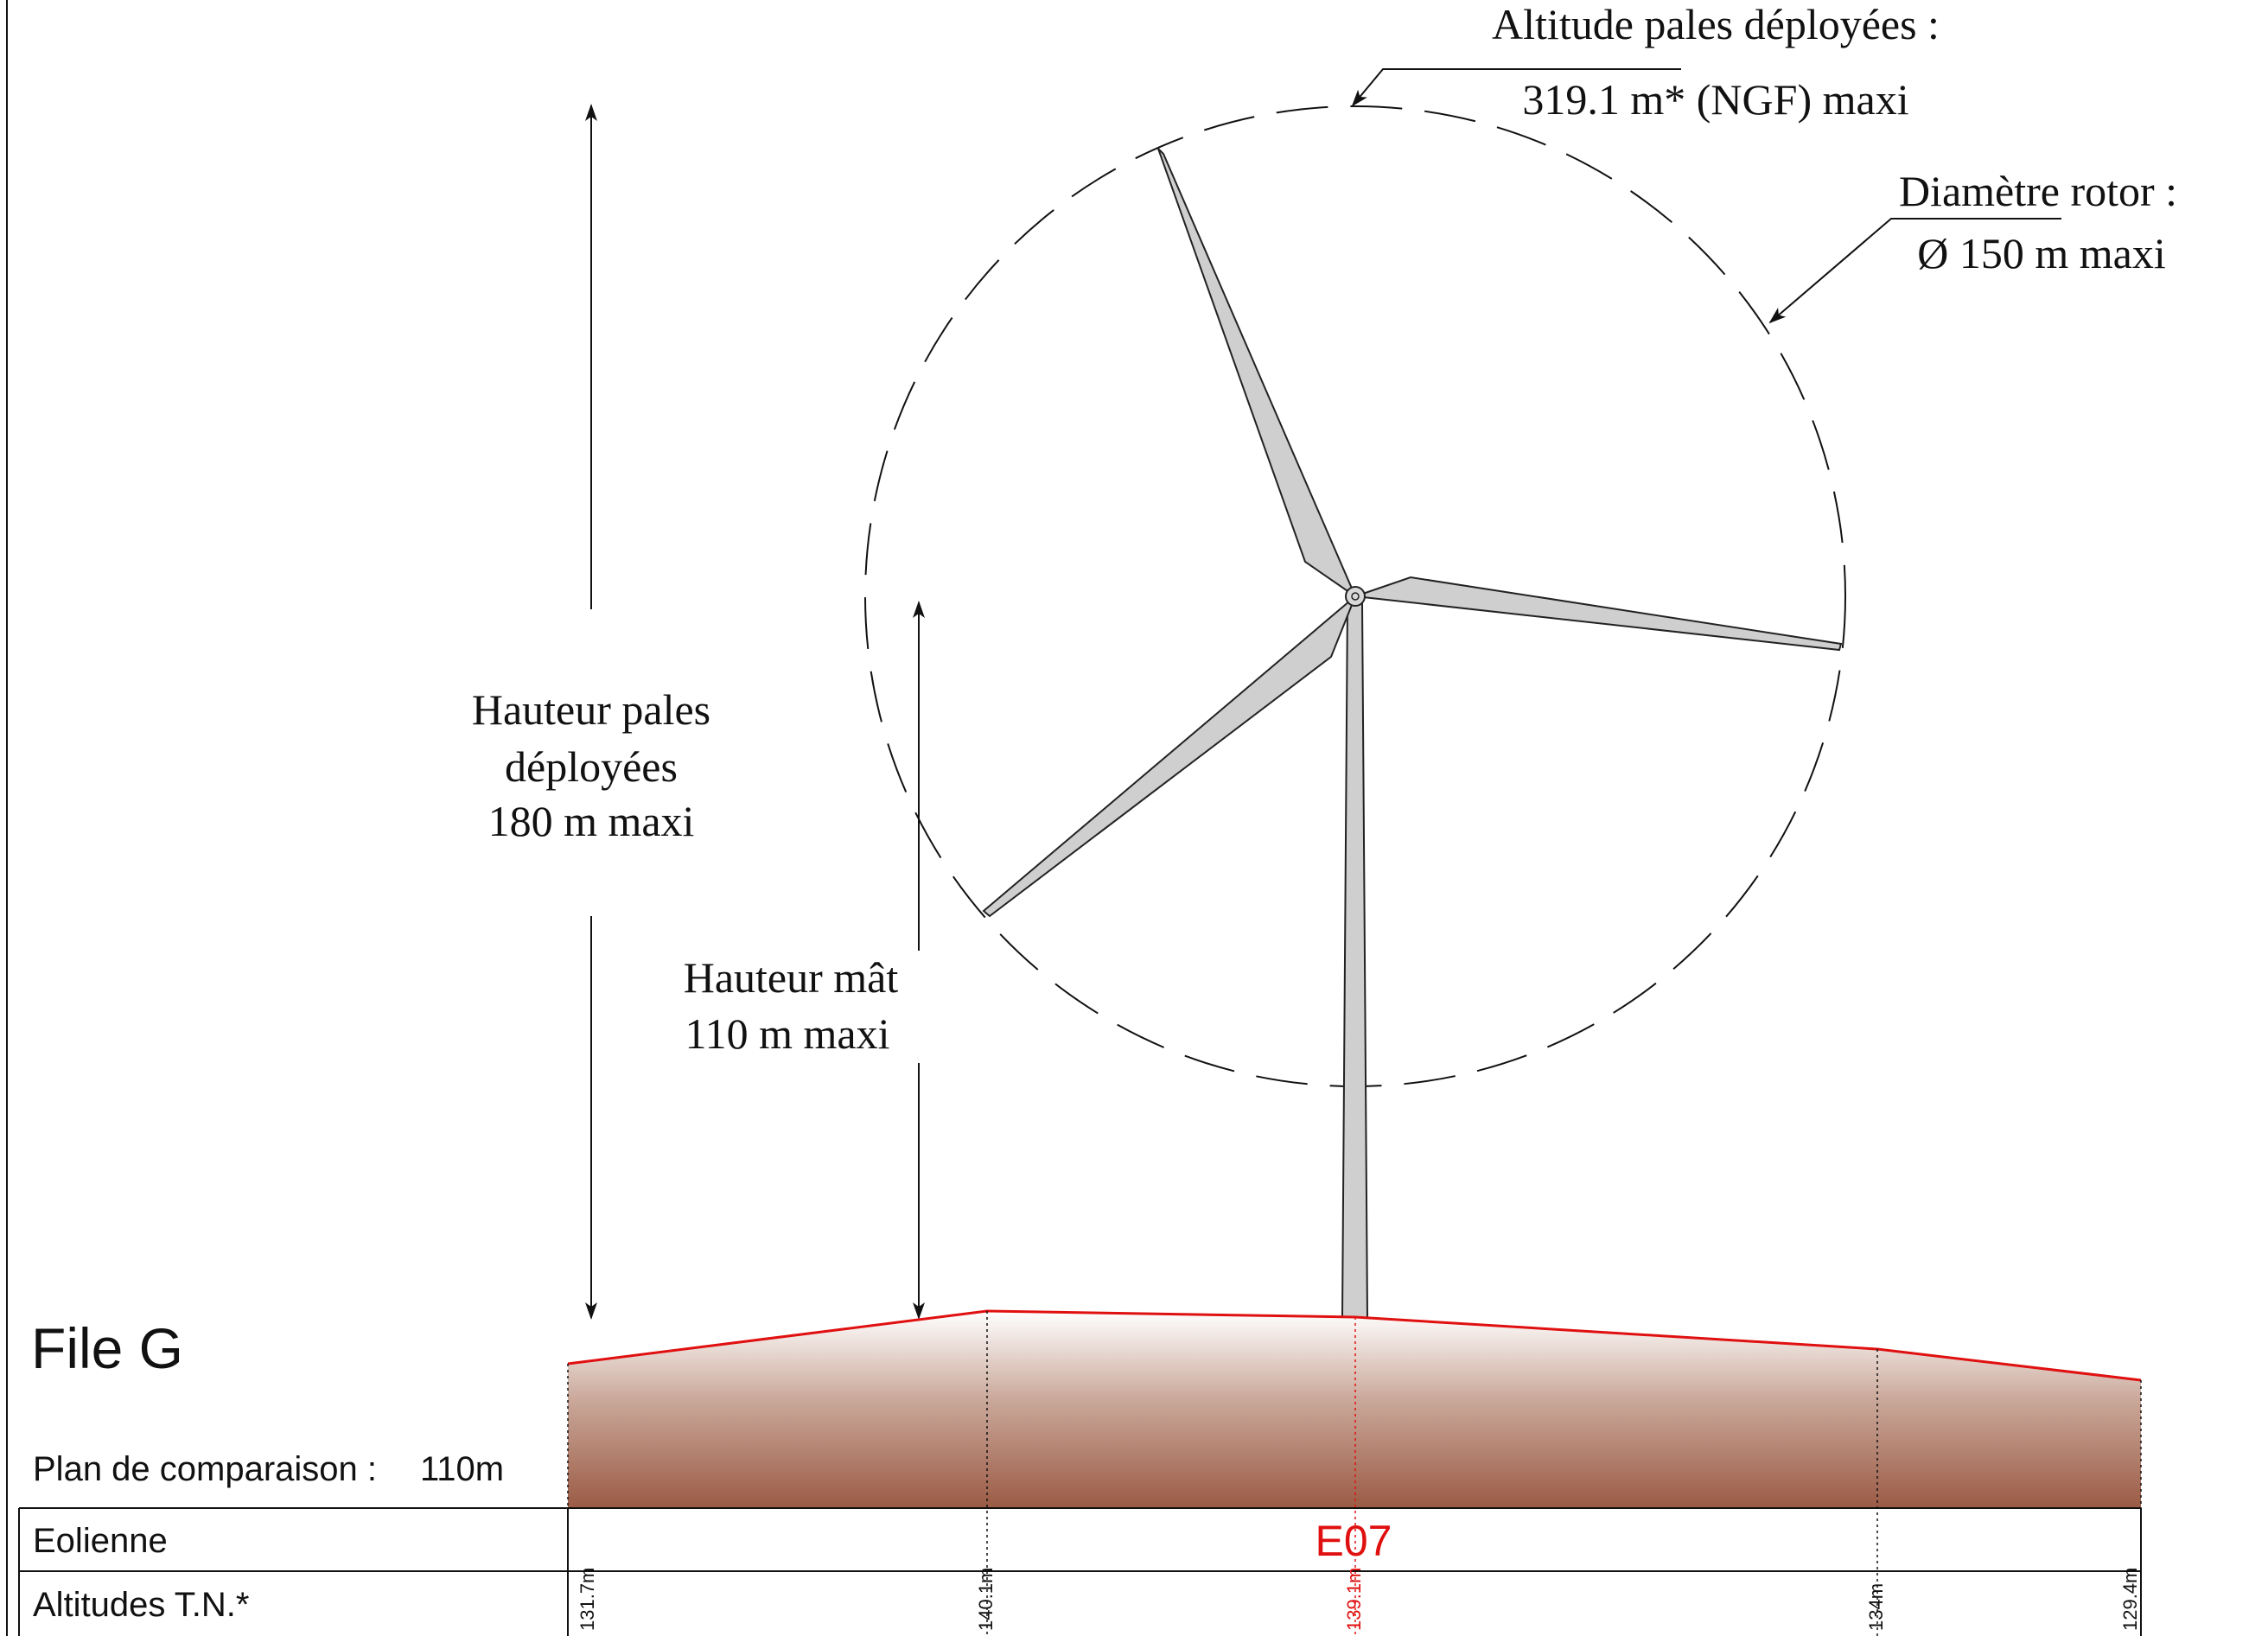 The image size is (2268, 1636). What do you see at coordinates (2038, 191) in the screenshot?
I see `diameter-label-line1: Diamètre rotor :` at bounding box center [2038, 191].